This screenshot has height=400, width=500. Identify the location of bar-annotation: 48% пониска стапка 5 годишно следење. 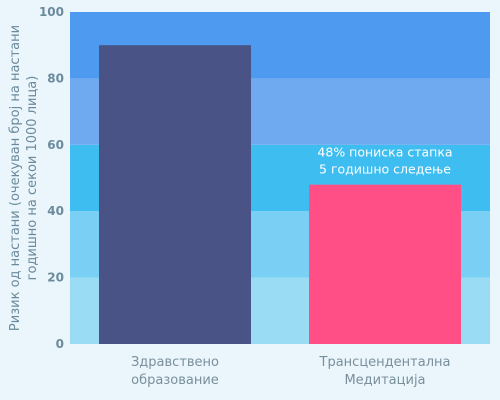
(384, 161).